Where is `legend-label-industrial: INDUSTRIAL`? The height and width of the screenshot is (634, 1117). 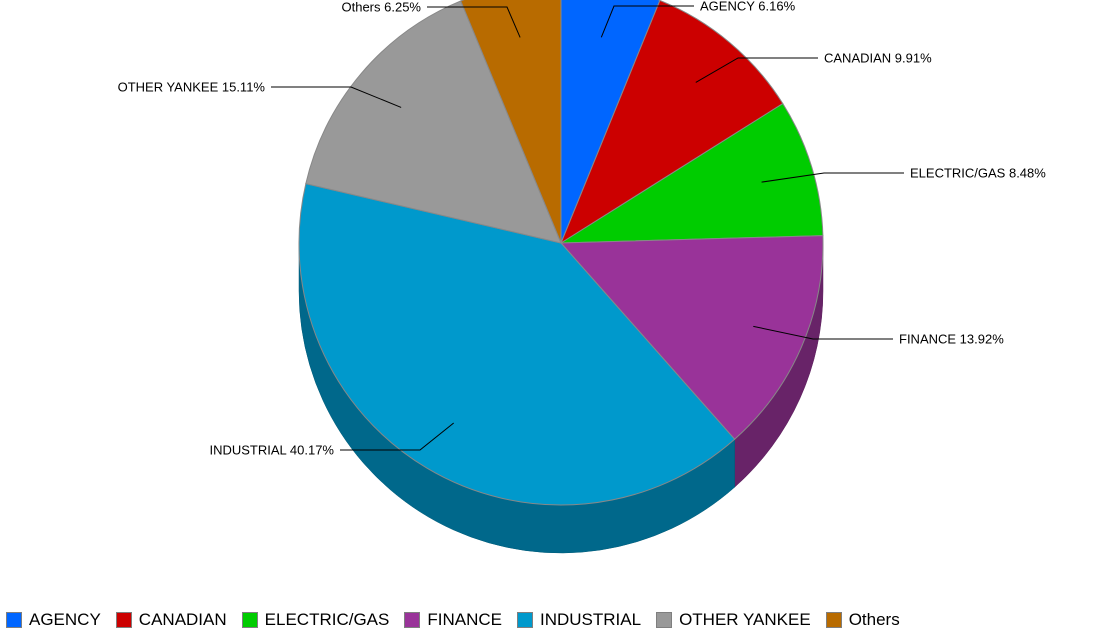
legend-label-industrial: INDUSTRIAL is located at coordinates (590, 619).